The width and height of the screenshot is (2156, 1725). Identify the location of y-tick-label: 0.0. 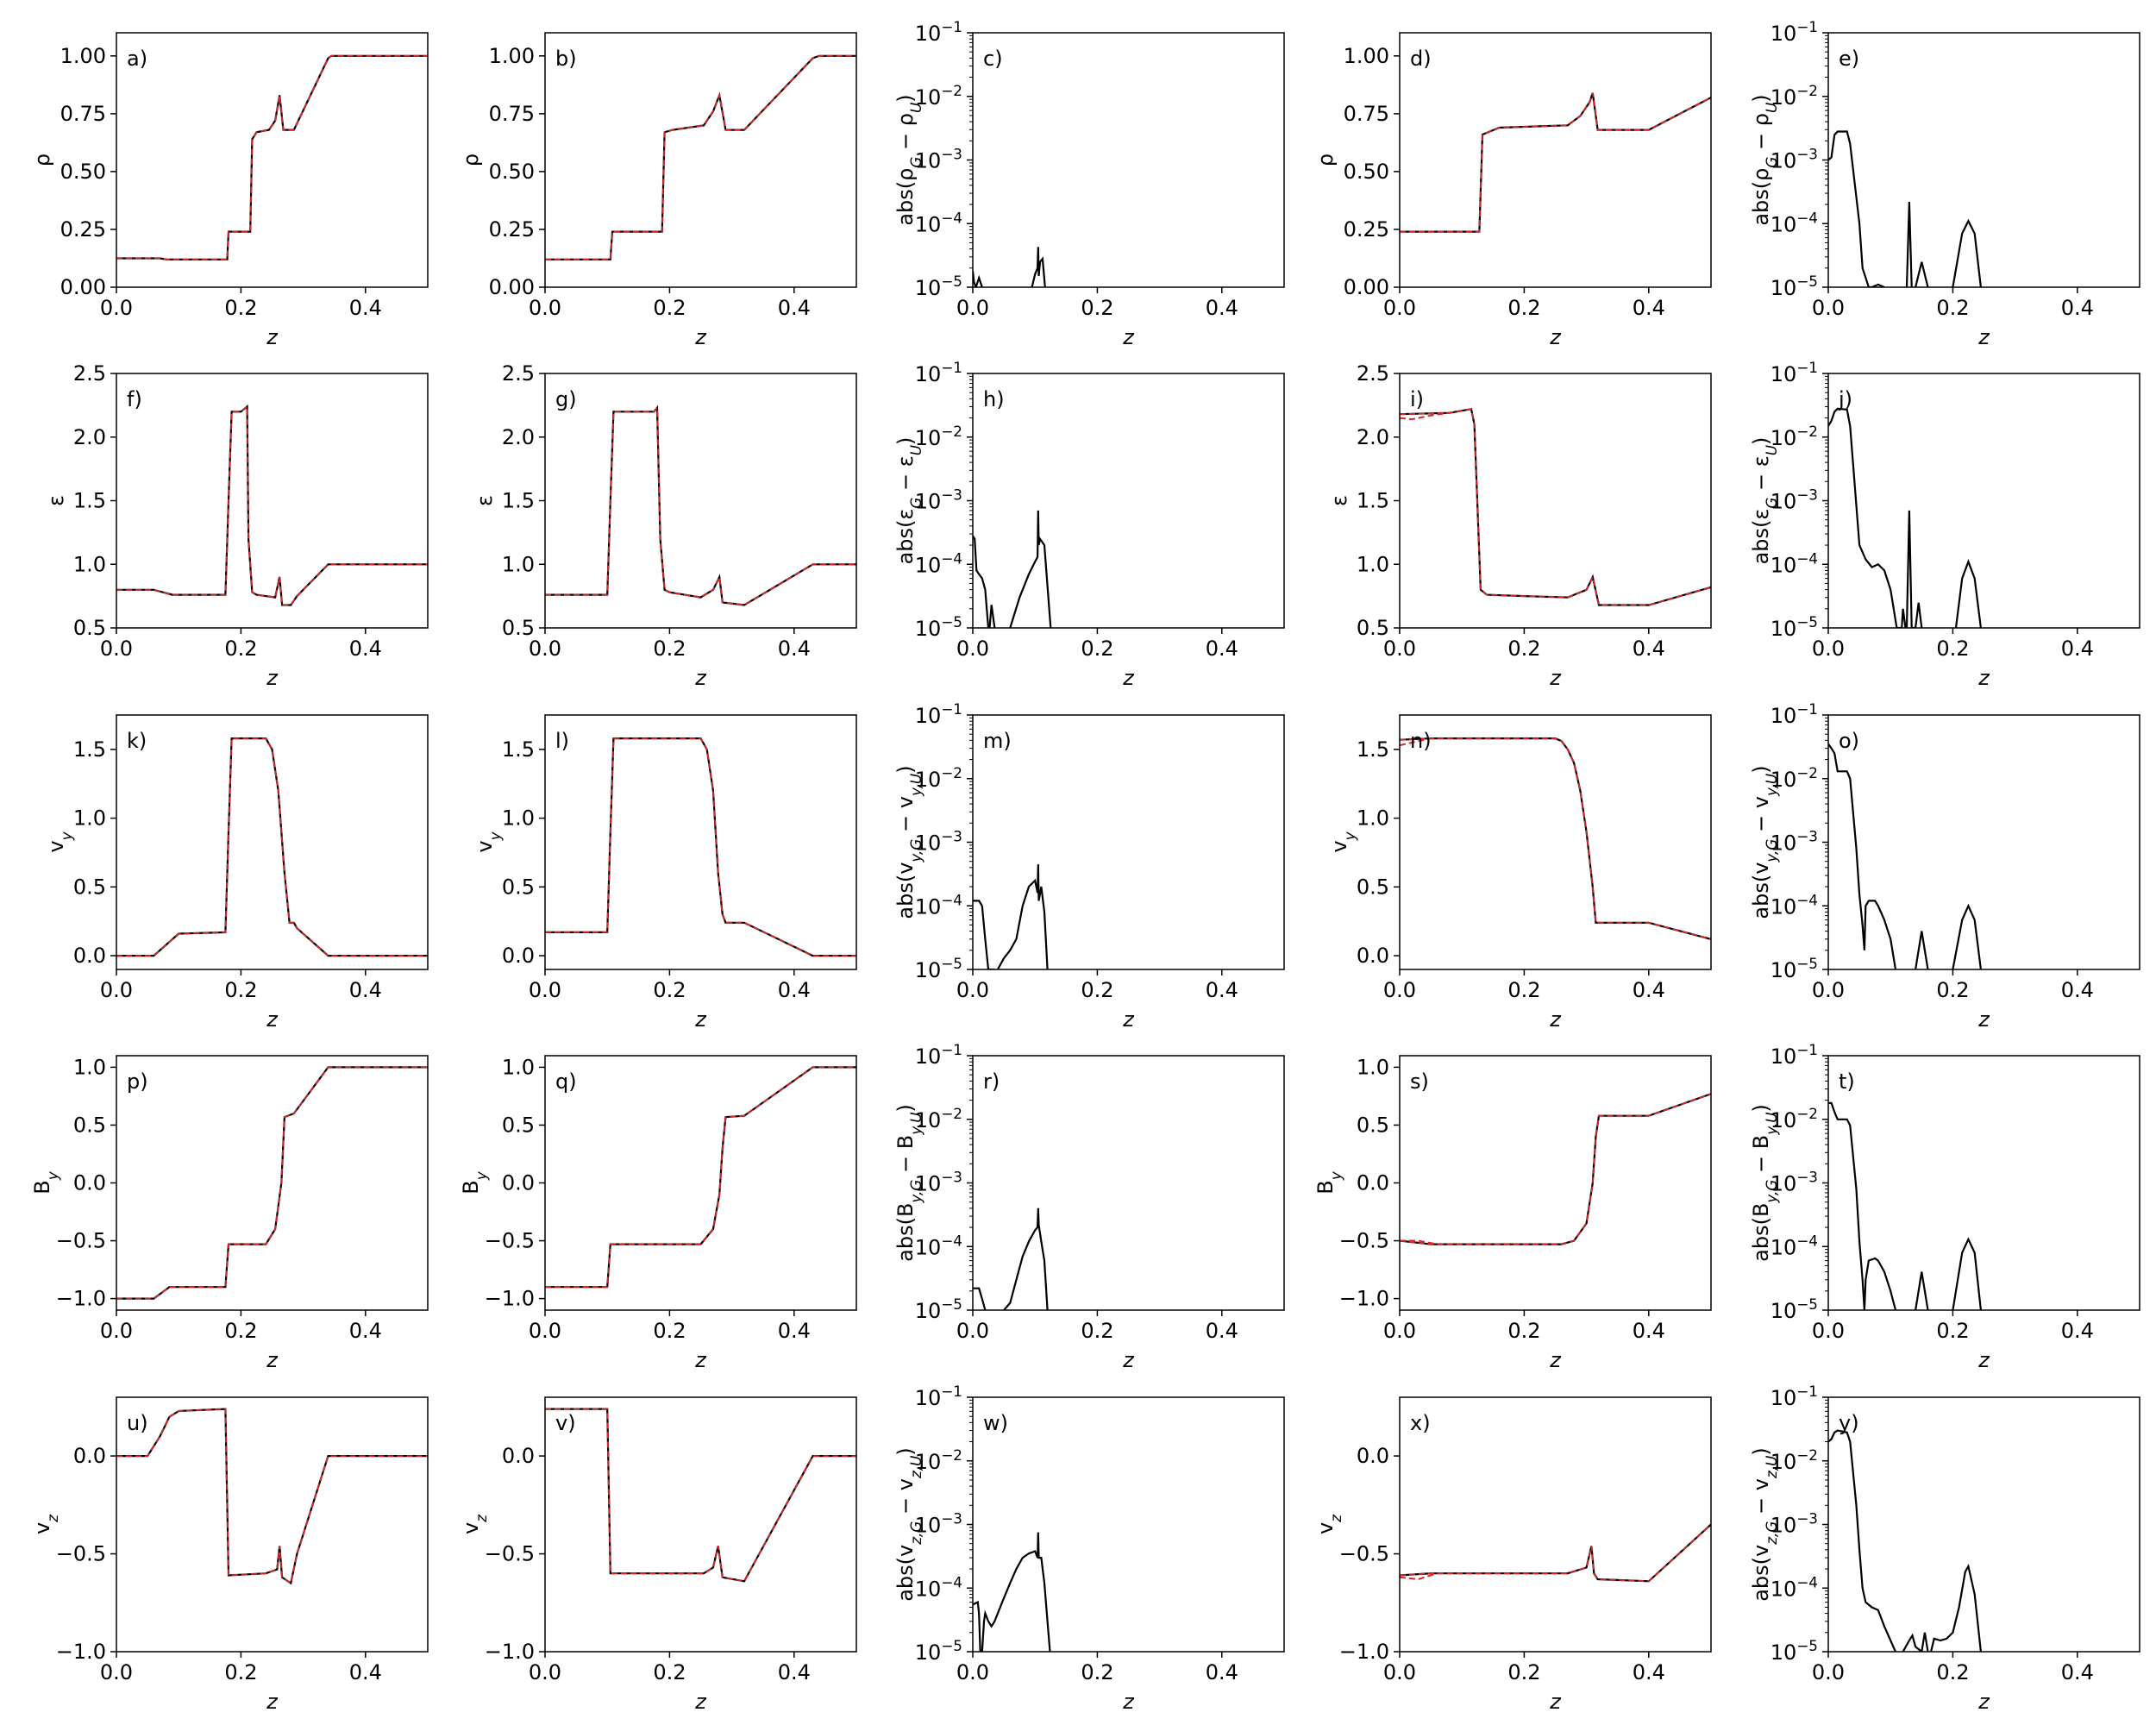
(1373, 1456).